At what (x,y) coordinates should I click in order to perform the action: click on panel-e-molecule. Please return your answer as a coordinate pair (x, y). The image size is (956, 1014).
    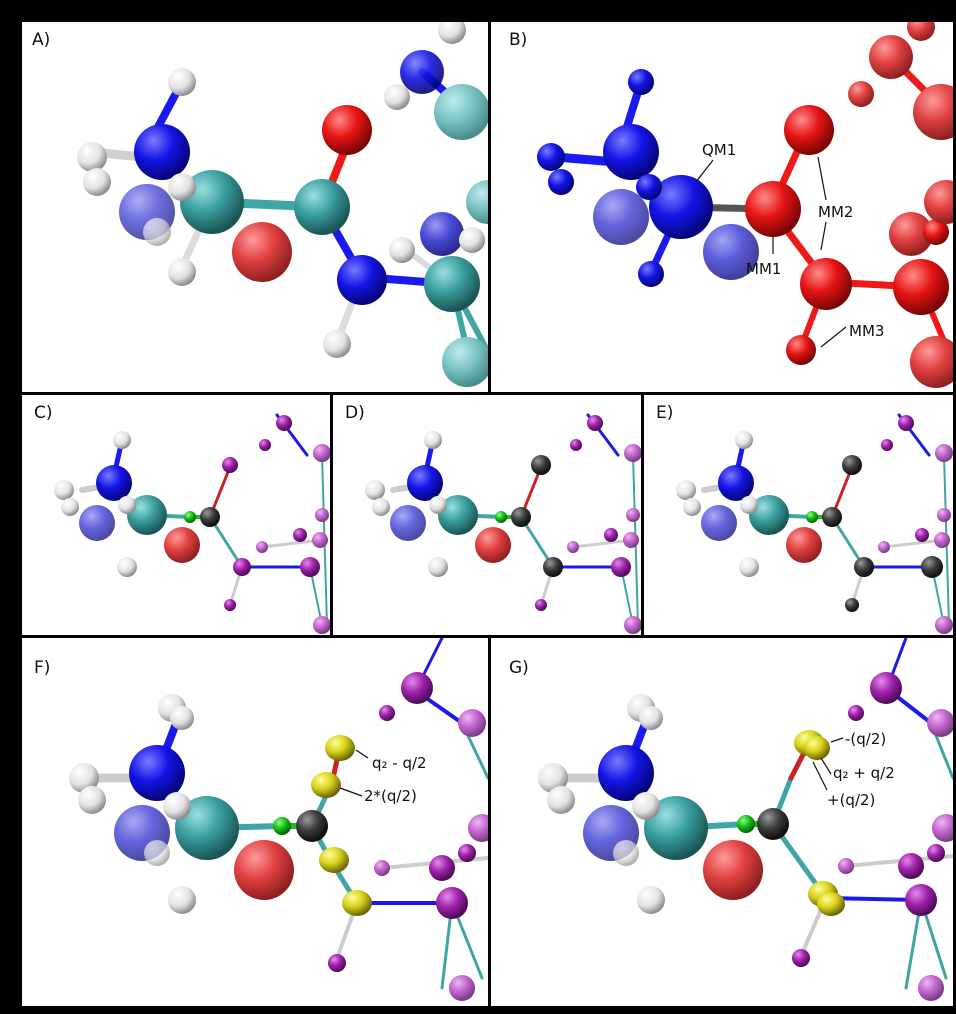
    Looking at the image, I should click on (814, 523).